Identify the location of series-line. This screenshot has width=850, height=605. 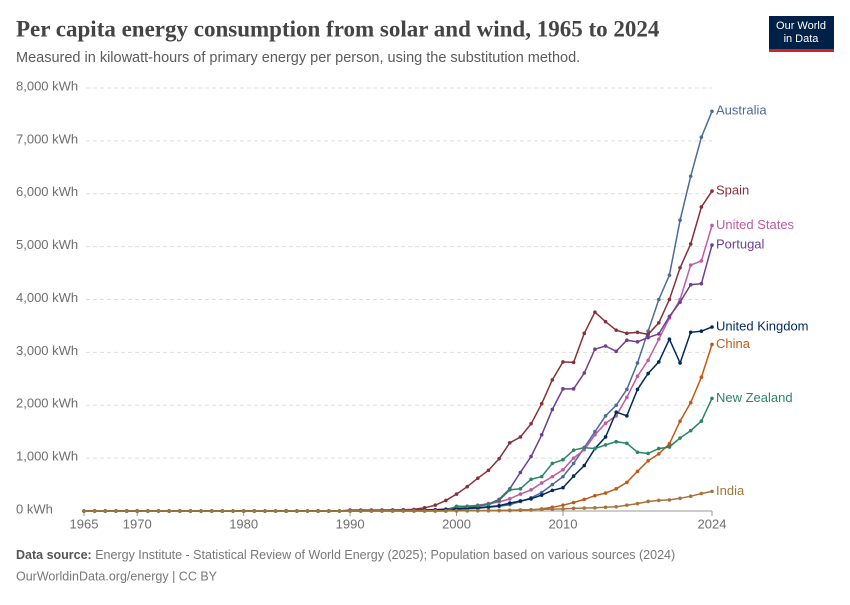
(398, 501).